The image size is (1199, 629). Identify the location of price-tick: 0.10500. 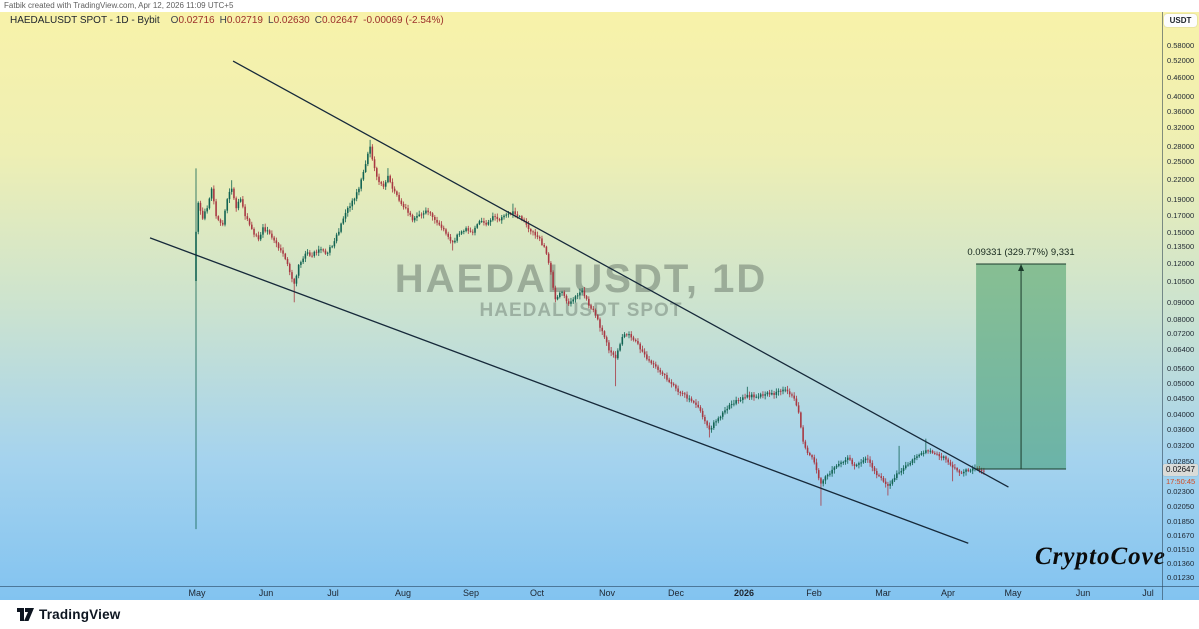
(1181, 282).